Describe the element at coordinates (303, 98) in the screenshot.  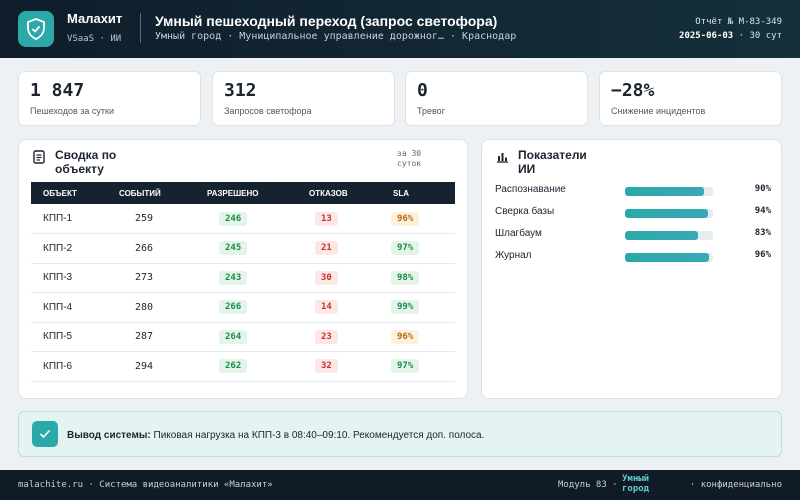
I see `kpi-card-requests: 312 Запросов светофора` at that location.